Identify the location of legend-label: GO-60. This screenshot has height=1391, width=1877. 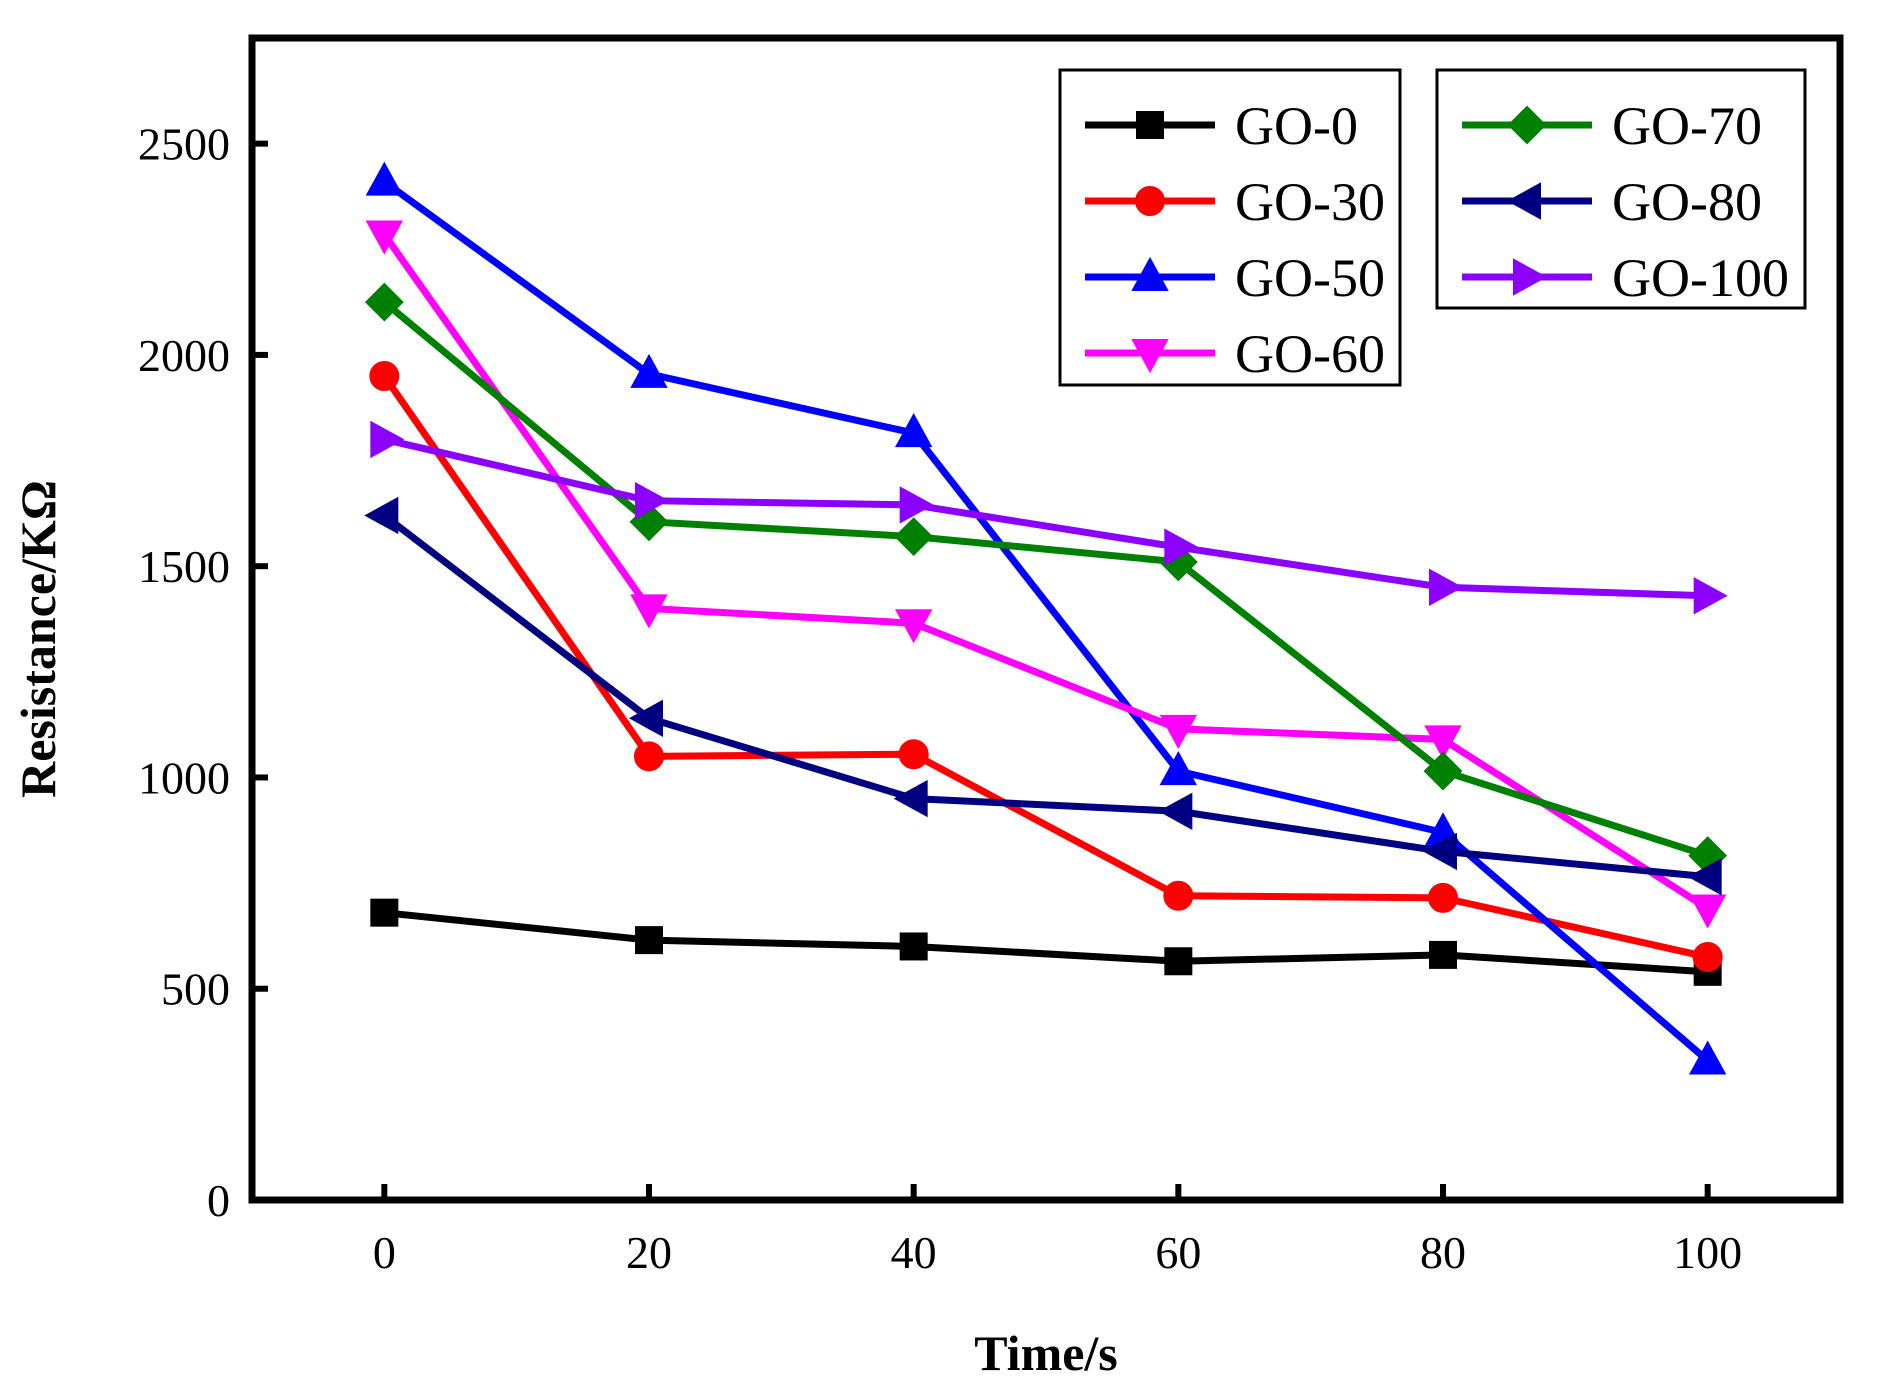
(1310, 354).